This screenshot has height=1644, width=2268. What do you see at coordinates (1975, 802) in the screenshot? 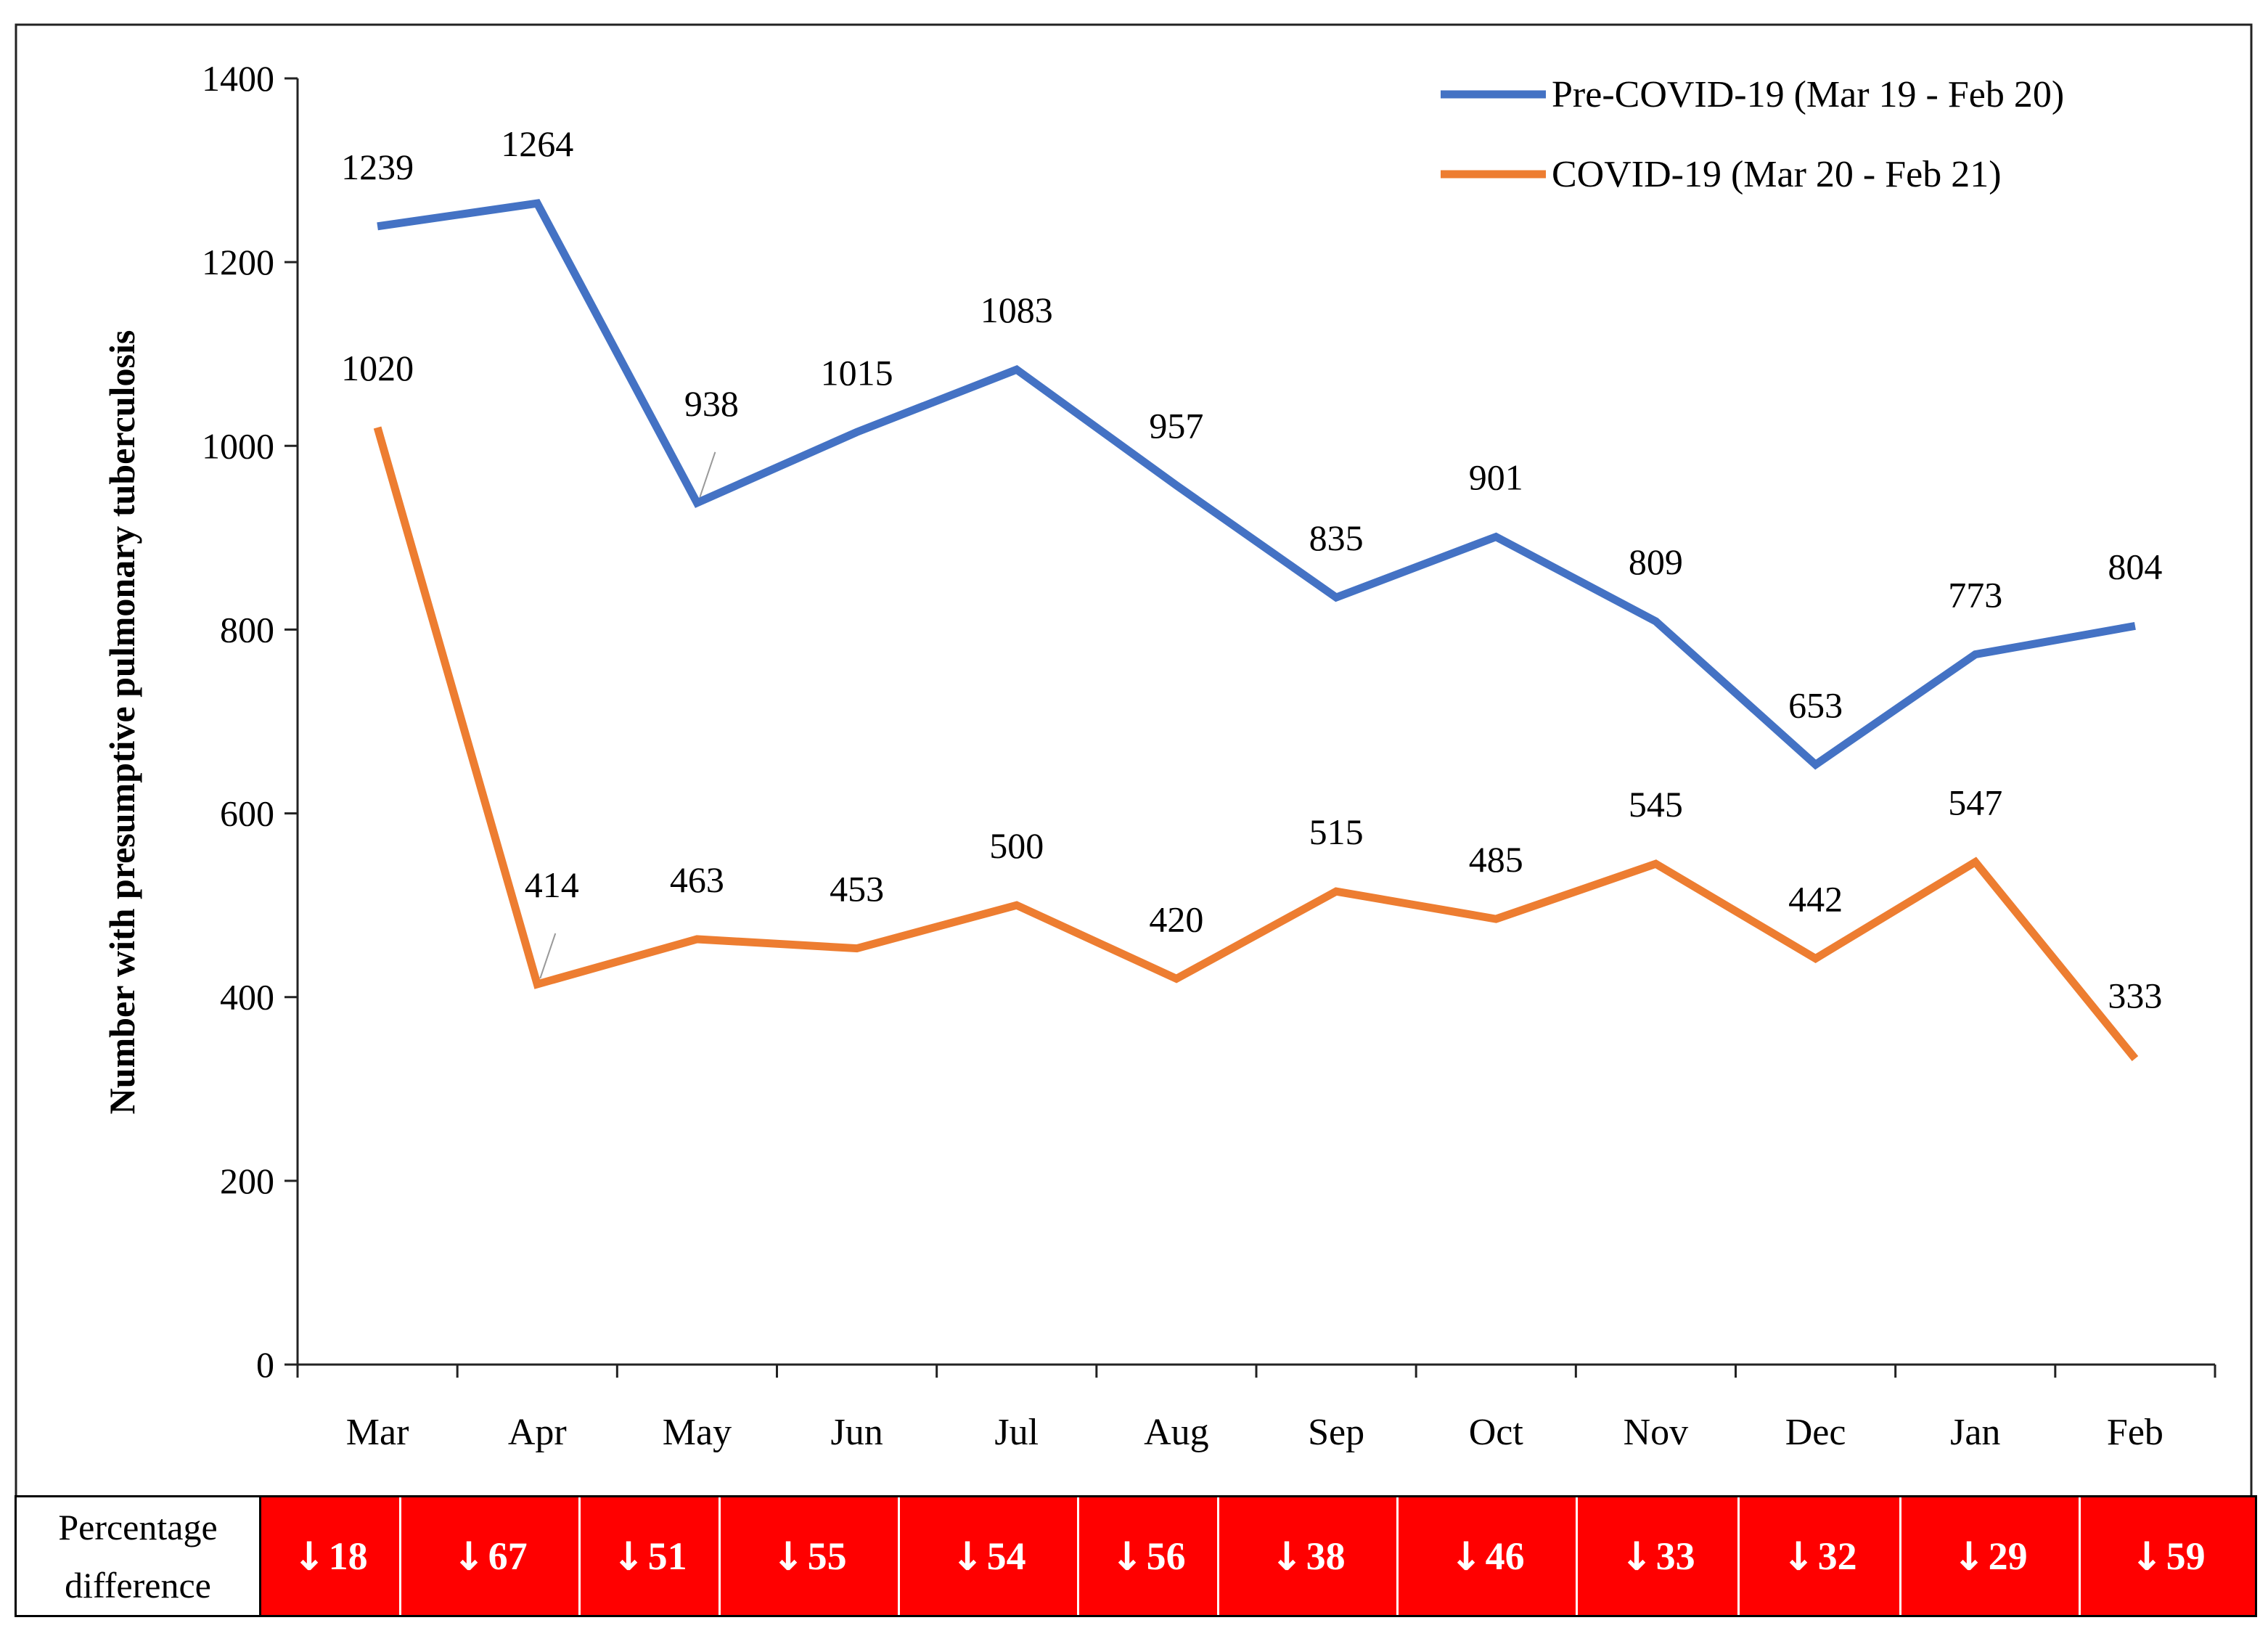
I see `data-label: 547` at bounding box center [1975, 802].